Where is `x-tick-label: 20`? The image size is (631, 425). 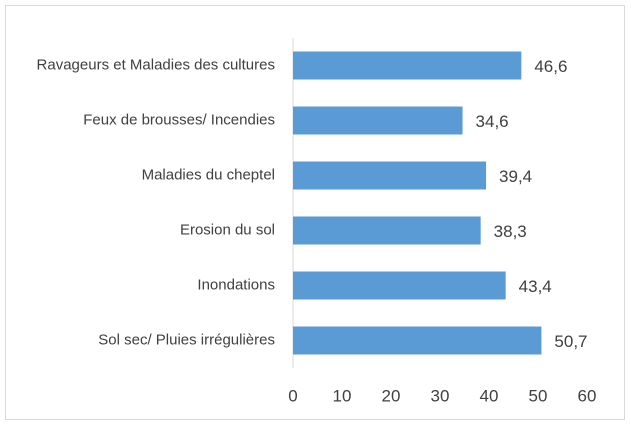
x-tick-label: 20 is located at coordinates (391, 395).